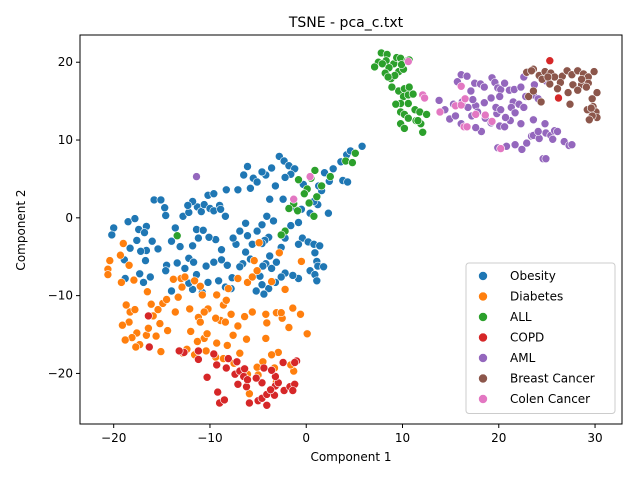 The width and height of the screenshot is (640, 480). I want to click on y-tick-label: 0, so click(69, 218).